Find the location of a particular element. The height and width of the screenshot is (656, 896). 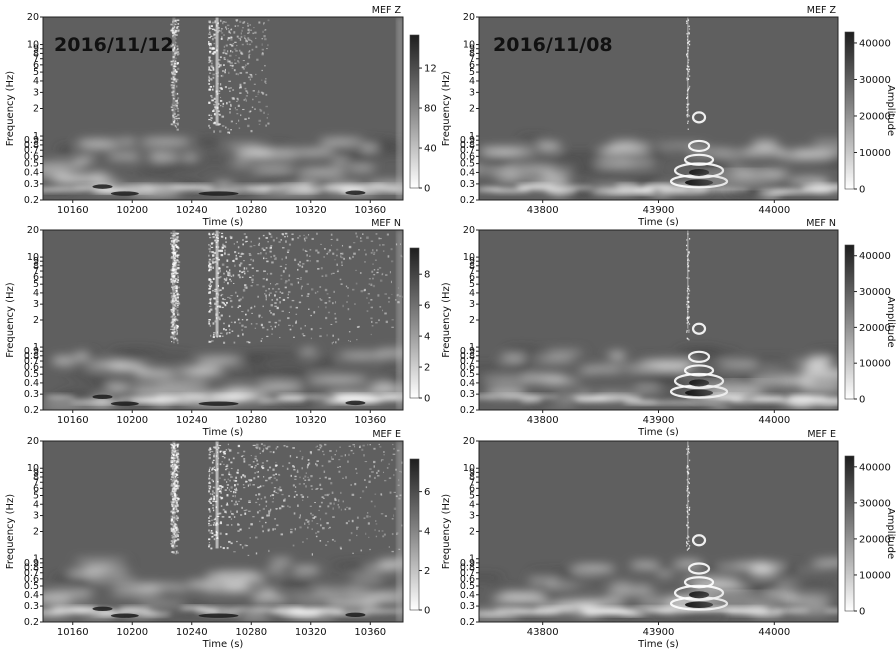

burst-tail is located at coordinates (734, 389).